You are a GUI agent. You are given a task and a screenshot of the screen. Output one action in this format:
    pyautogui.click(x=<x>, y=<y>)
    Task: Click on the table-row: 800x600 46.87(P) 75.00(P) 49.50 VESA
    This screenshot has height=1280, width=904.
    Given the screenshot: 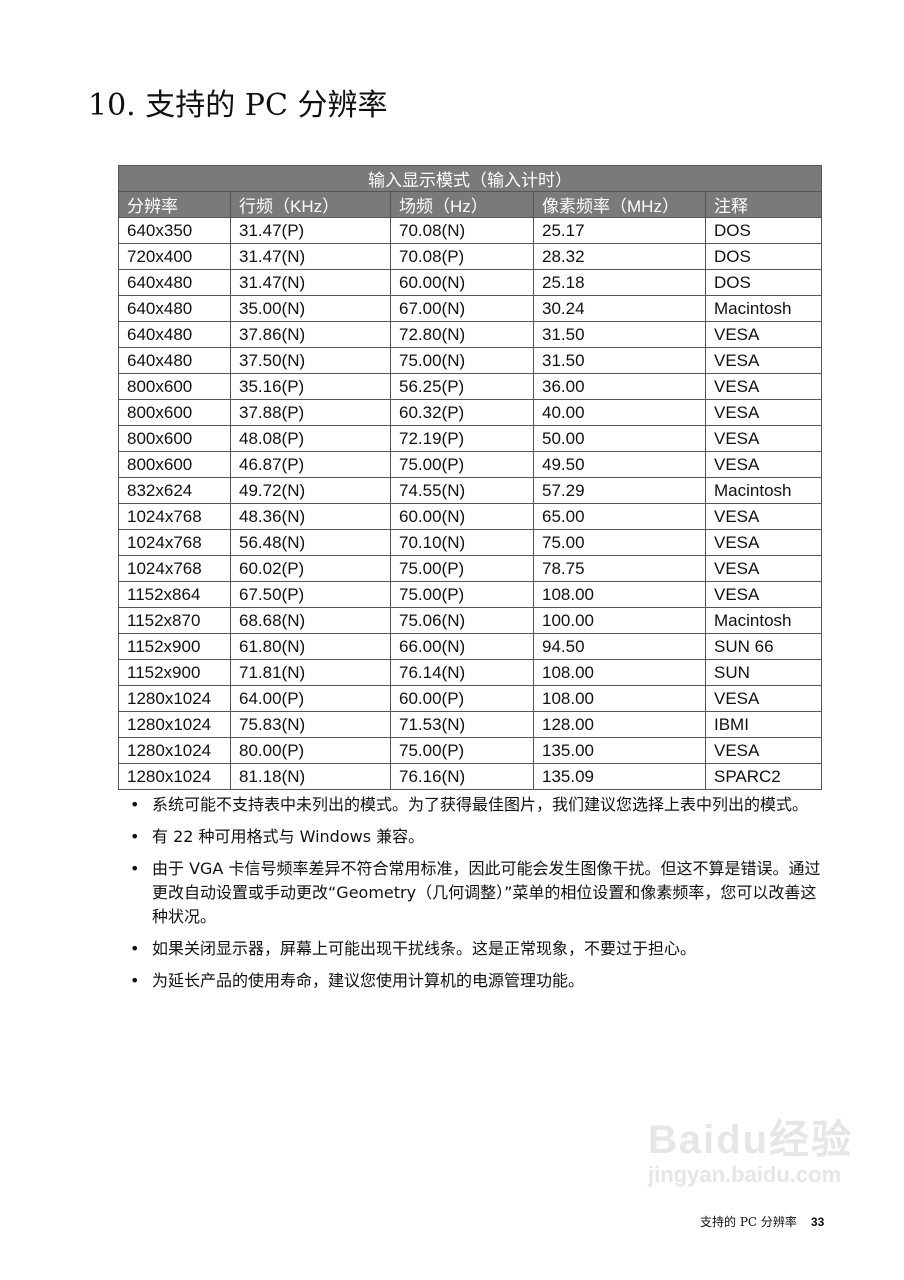 What is the action you would take?
    pyautogui.click(x=470, y=464)
    